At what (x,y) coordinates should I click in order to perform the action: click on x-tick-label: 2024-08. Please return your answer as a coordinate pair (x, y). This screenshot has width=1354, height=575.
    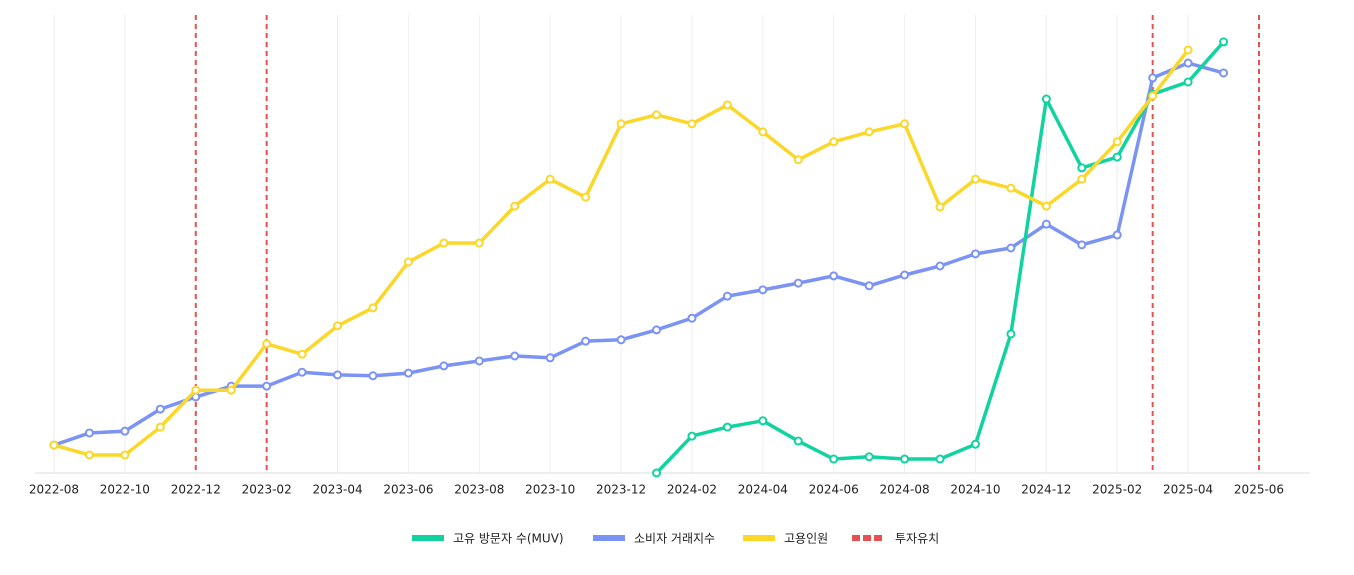
    Looking at the image, I should click on (905, 490).